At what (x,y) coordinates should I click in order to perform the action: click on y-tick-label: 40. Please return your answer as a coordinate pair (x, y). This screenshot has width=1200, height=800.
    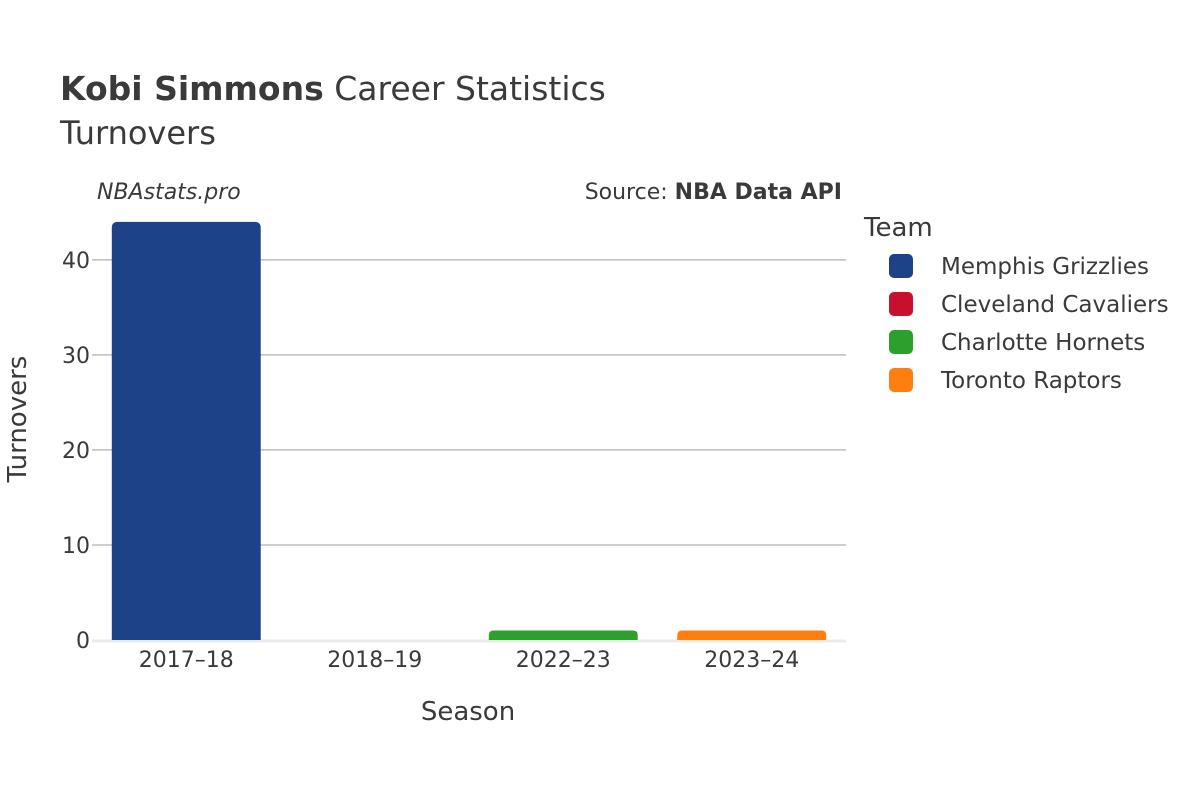
    Looking at the image, I should click on (76, 261).